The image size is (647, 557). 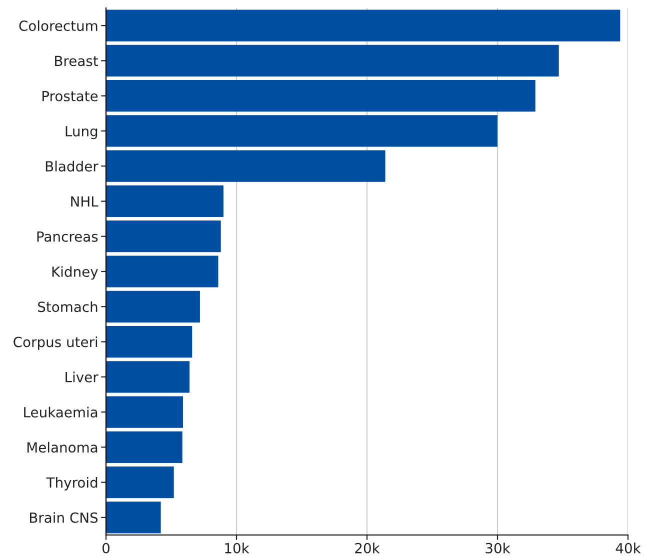 I want to click on y-tick-label: Brain CNS, so click(x=64, y=517).